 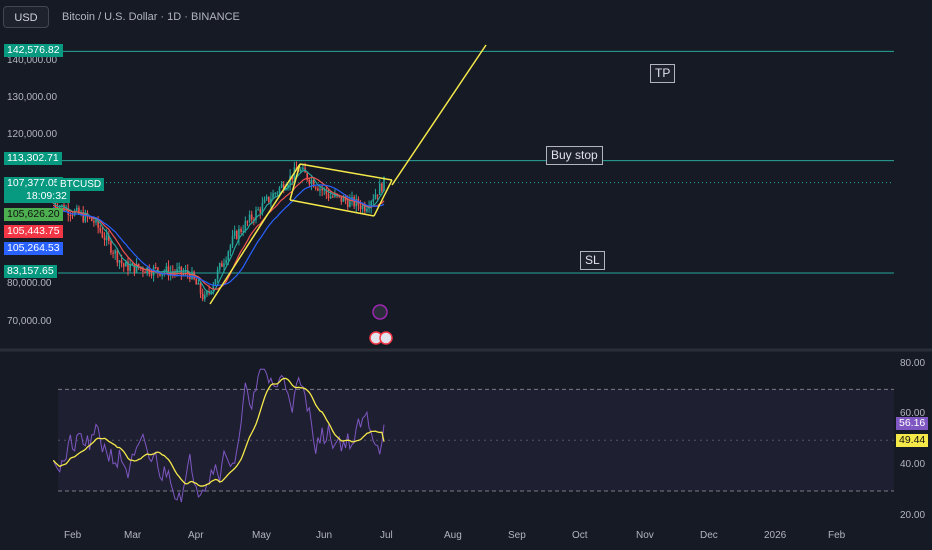 What do you see at coordinates (30, 271) in the screenshot?
I see `sl-level-price-label: 83,157.65` at bounding box center [30, 271].